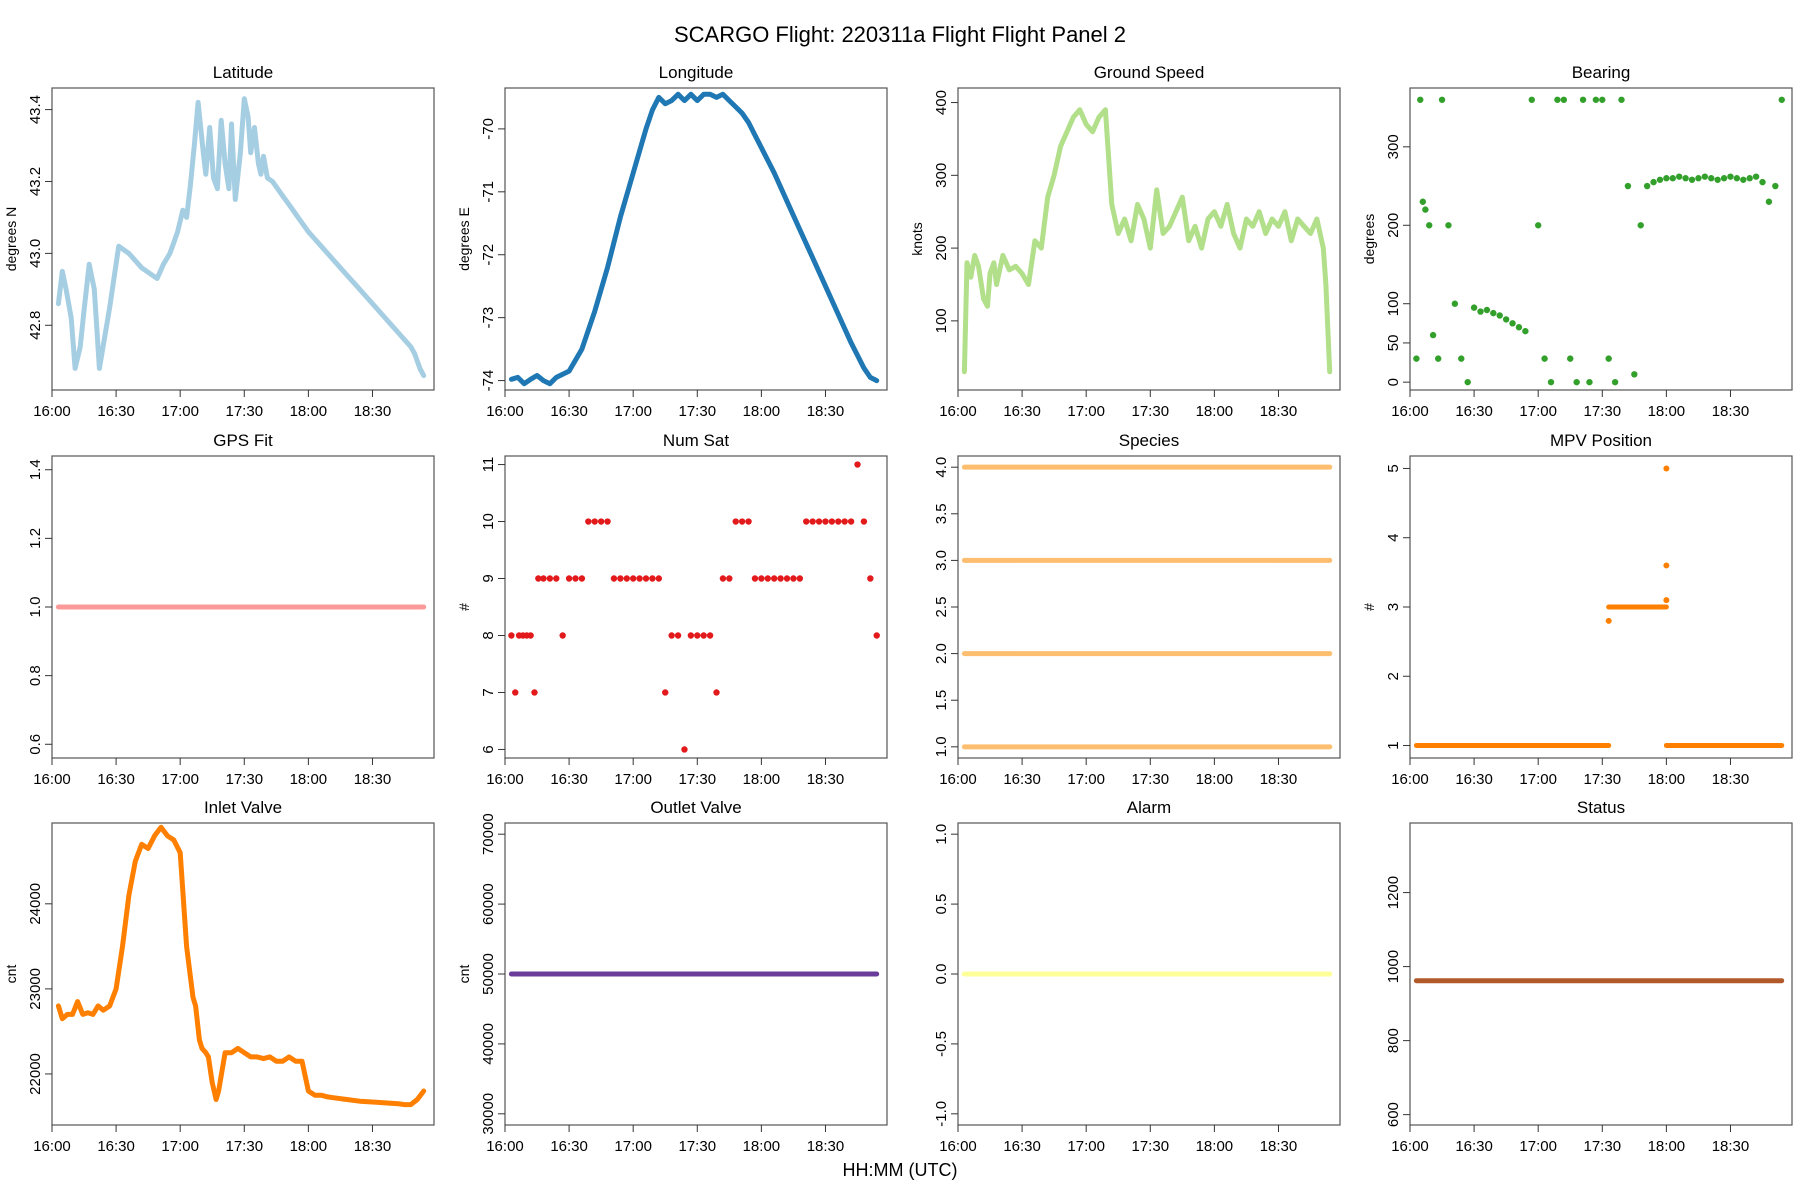  Describe the element at coordinates (1369, 239) in the screenshot. I see `y-axis-label: degrees` at that location.